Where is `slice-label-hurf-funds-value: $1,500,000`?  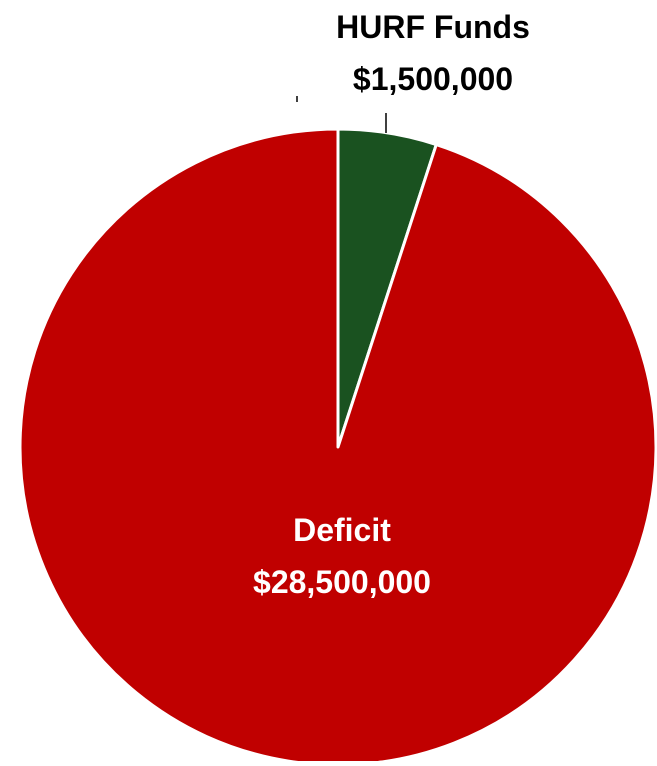
slice-label-hurf-funds-value: $1,500,000 is located at coordinates (433, 79).